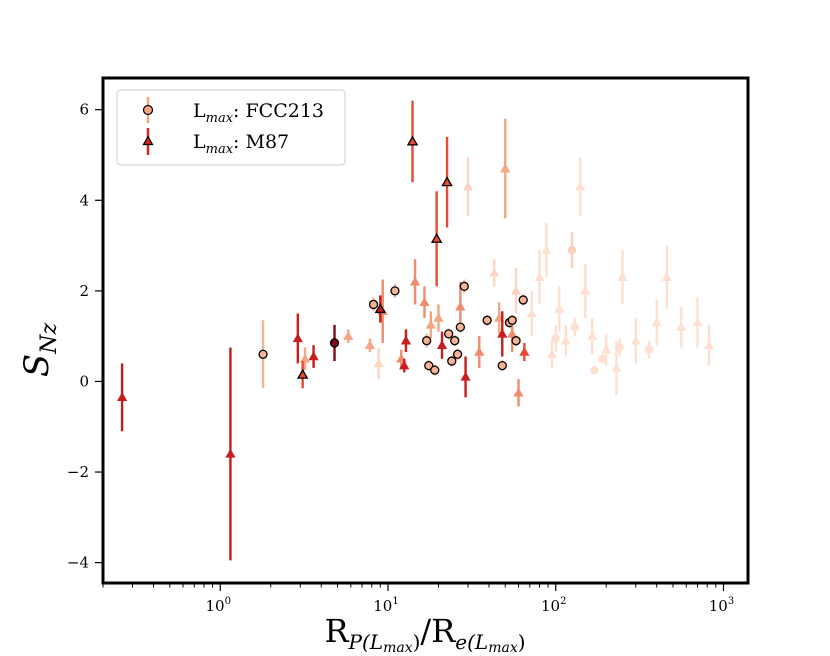  What do you see at coordinates (78, 472) in the screenshot?
I see `y-tick-label: −2` at bounding box center [78, 472].